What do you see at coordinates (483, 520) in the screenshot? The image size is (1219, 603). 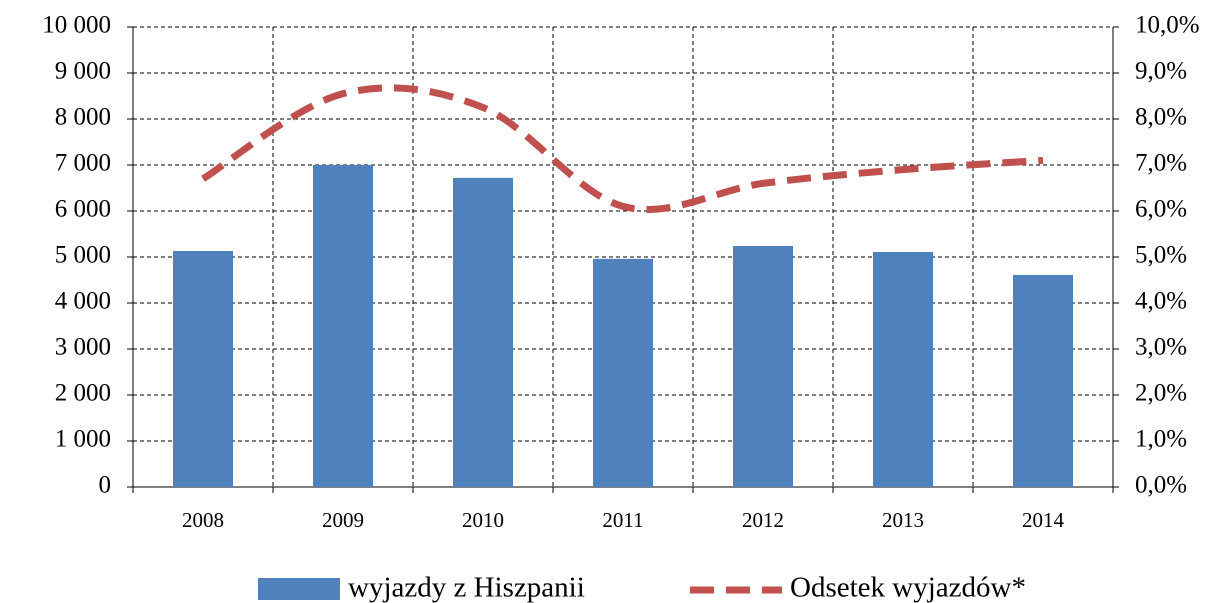 I see `x-tick-label: 2010` at bounding box center [483, 520].